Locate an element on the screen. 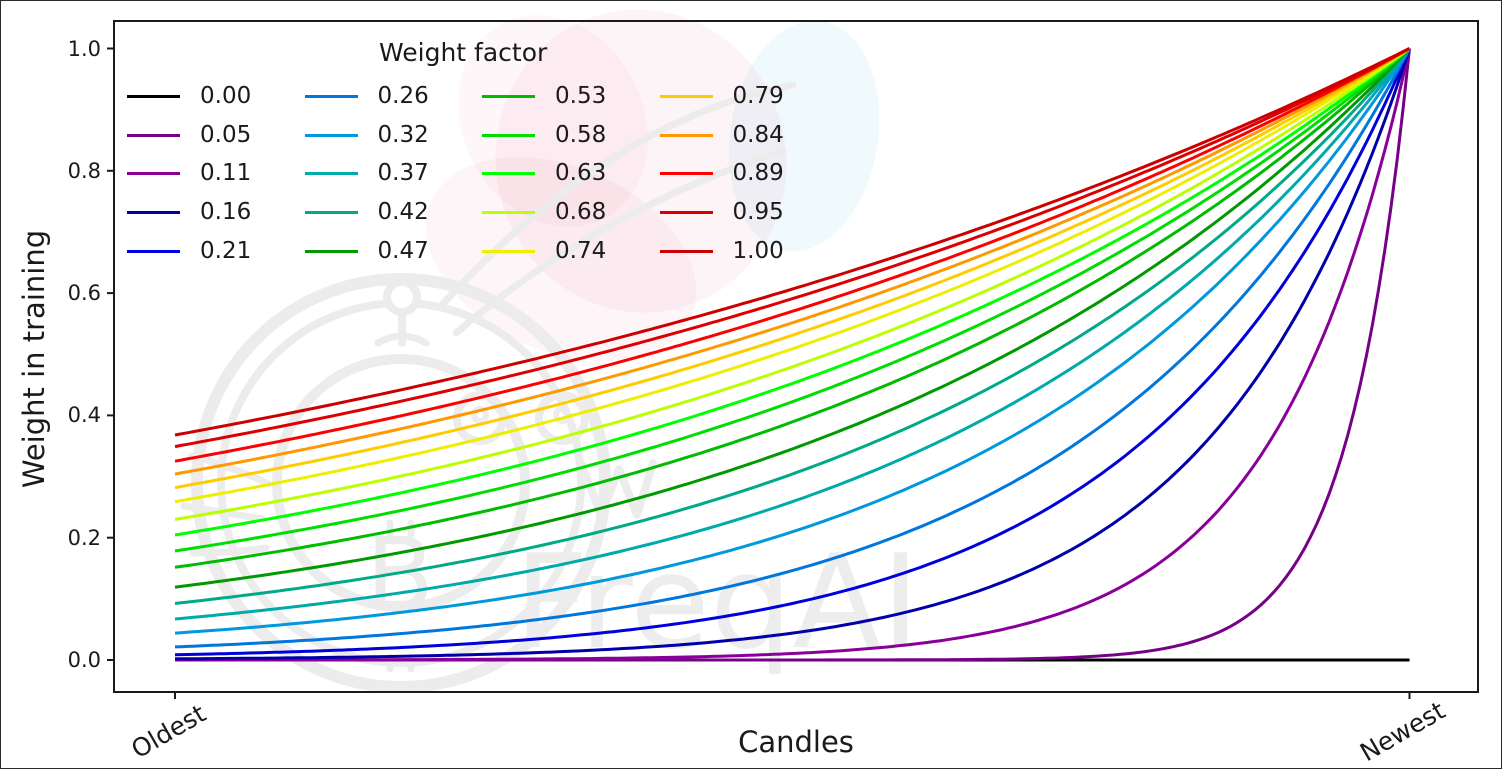 The width and height of the screenshot is (1502, 769). y-tick-label: 0.4 is located at coordinates (84, 415).